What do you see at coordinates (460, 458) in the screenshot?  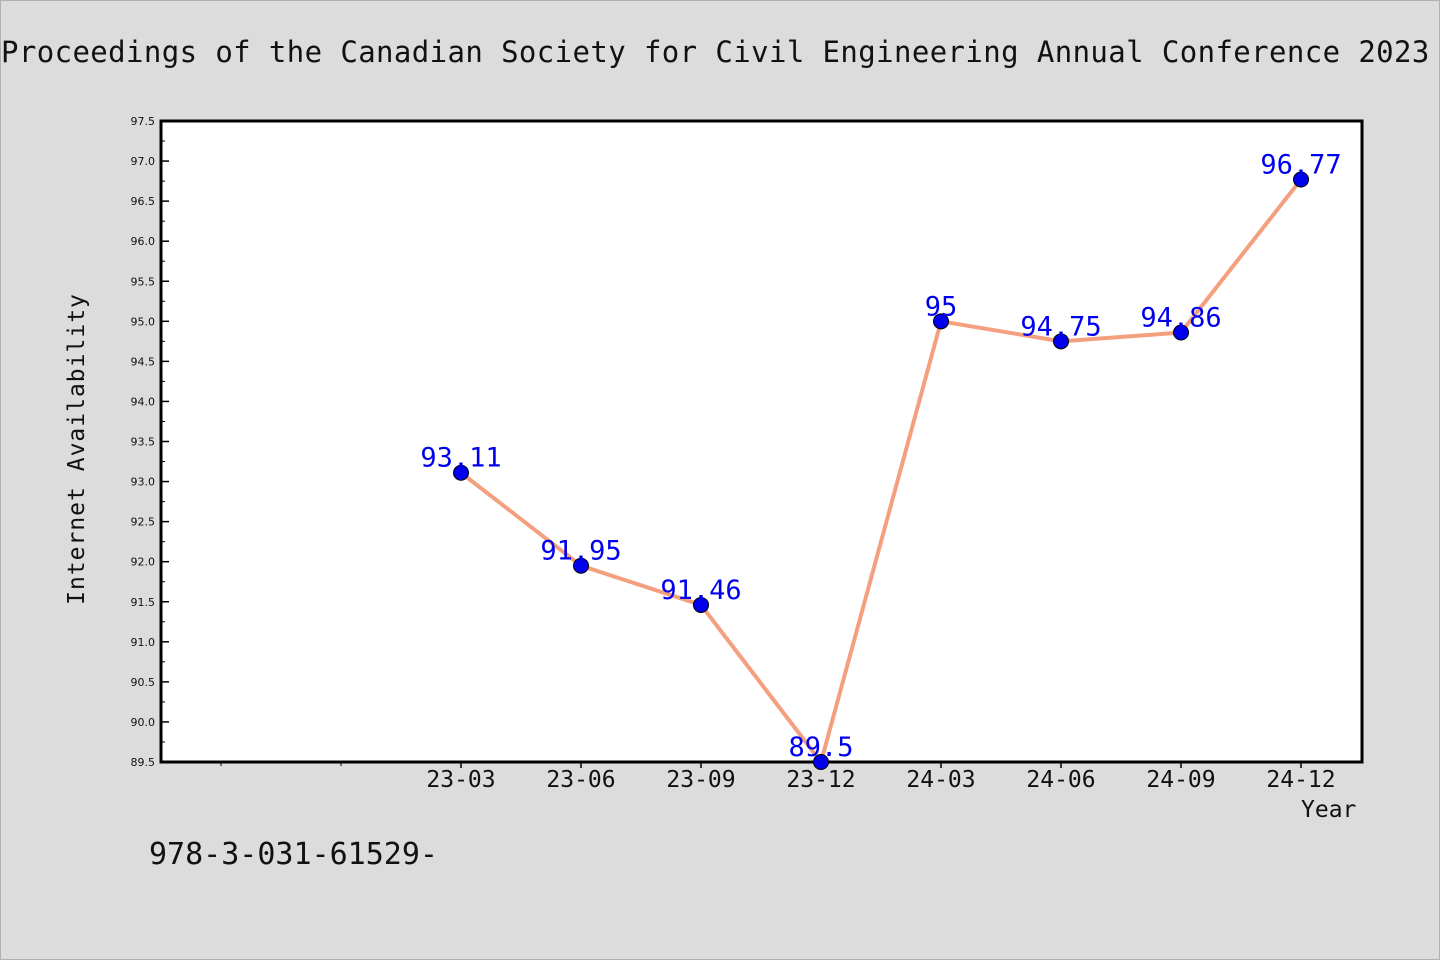 I see `data-label: 93.11` at bounding box center [460, 458].